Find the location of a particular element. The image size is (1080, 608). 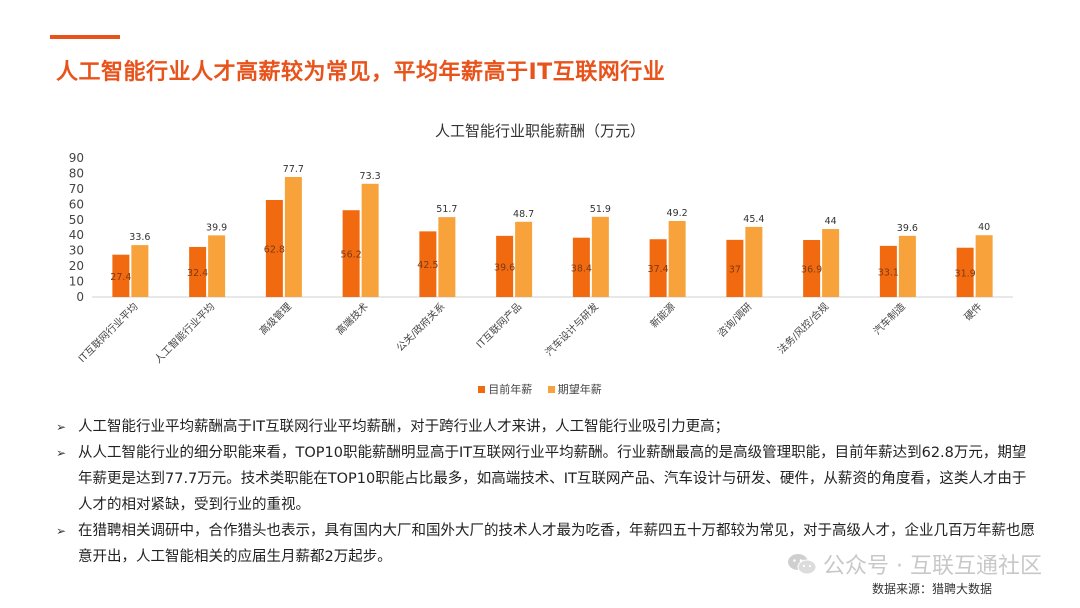

data-label: 62.8 is located at coordinates (274, 250).